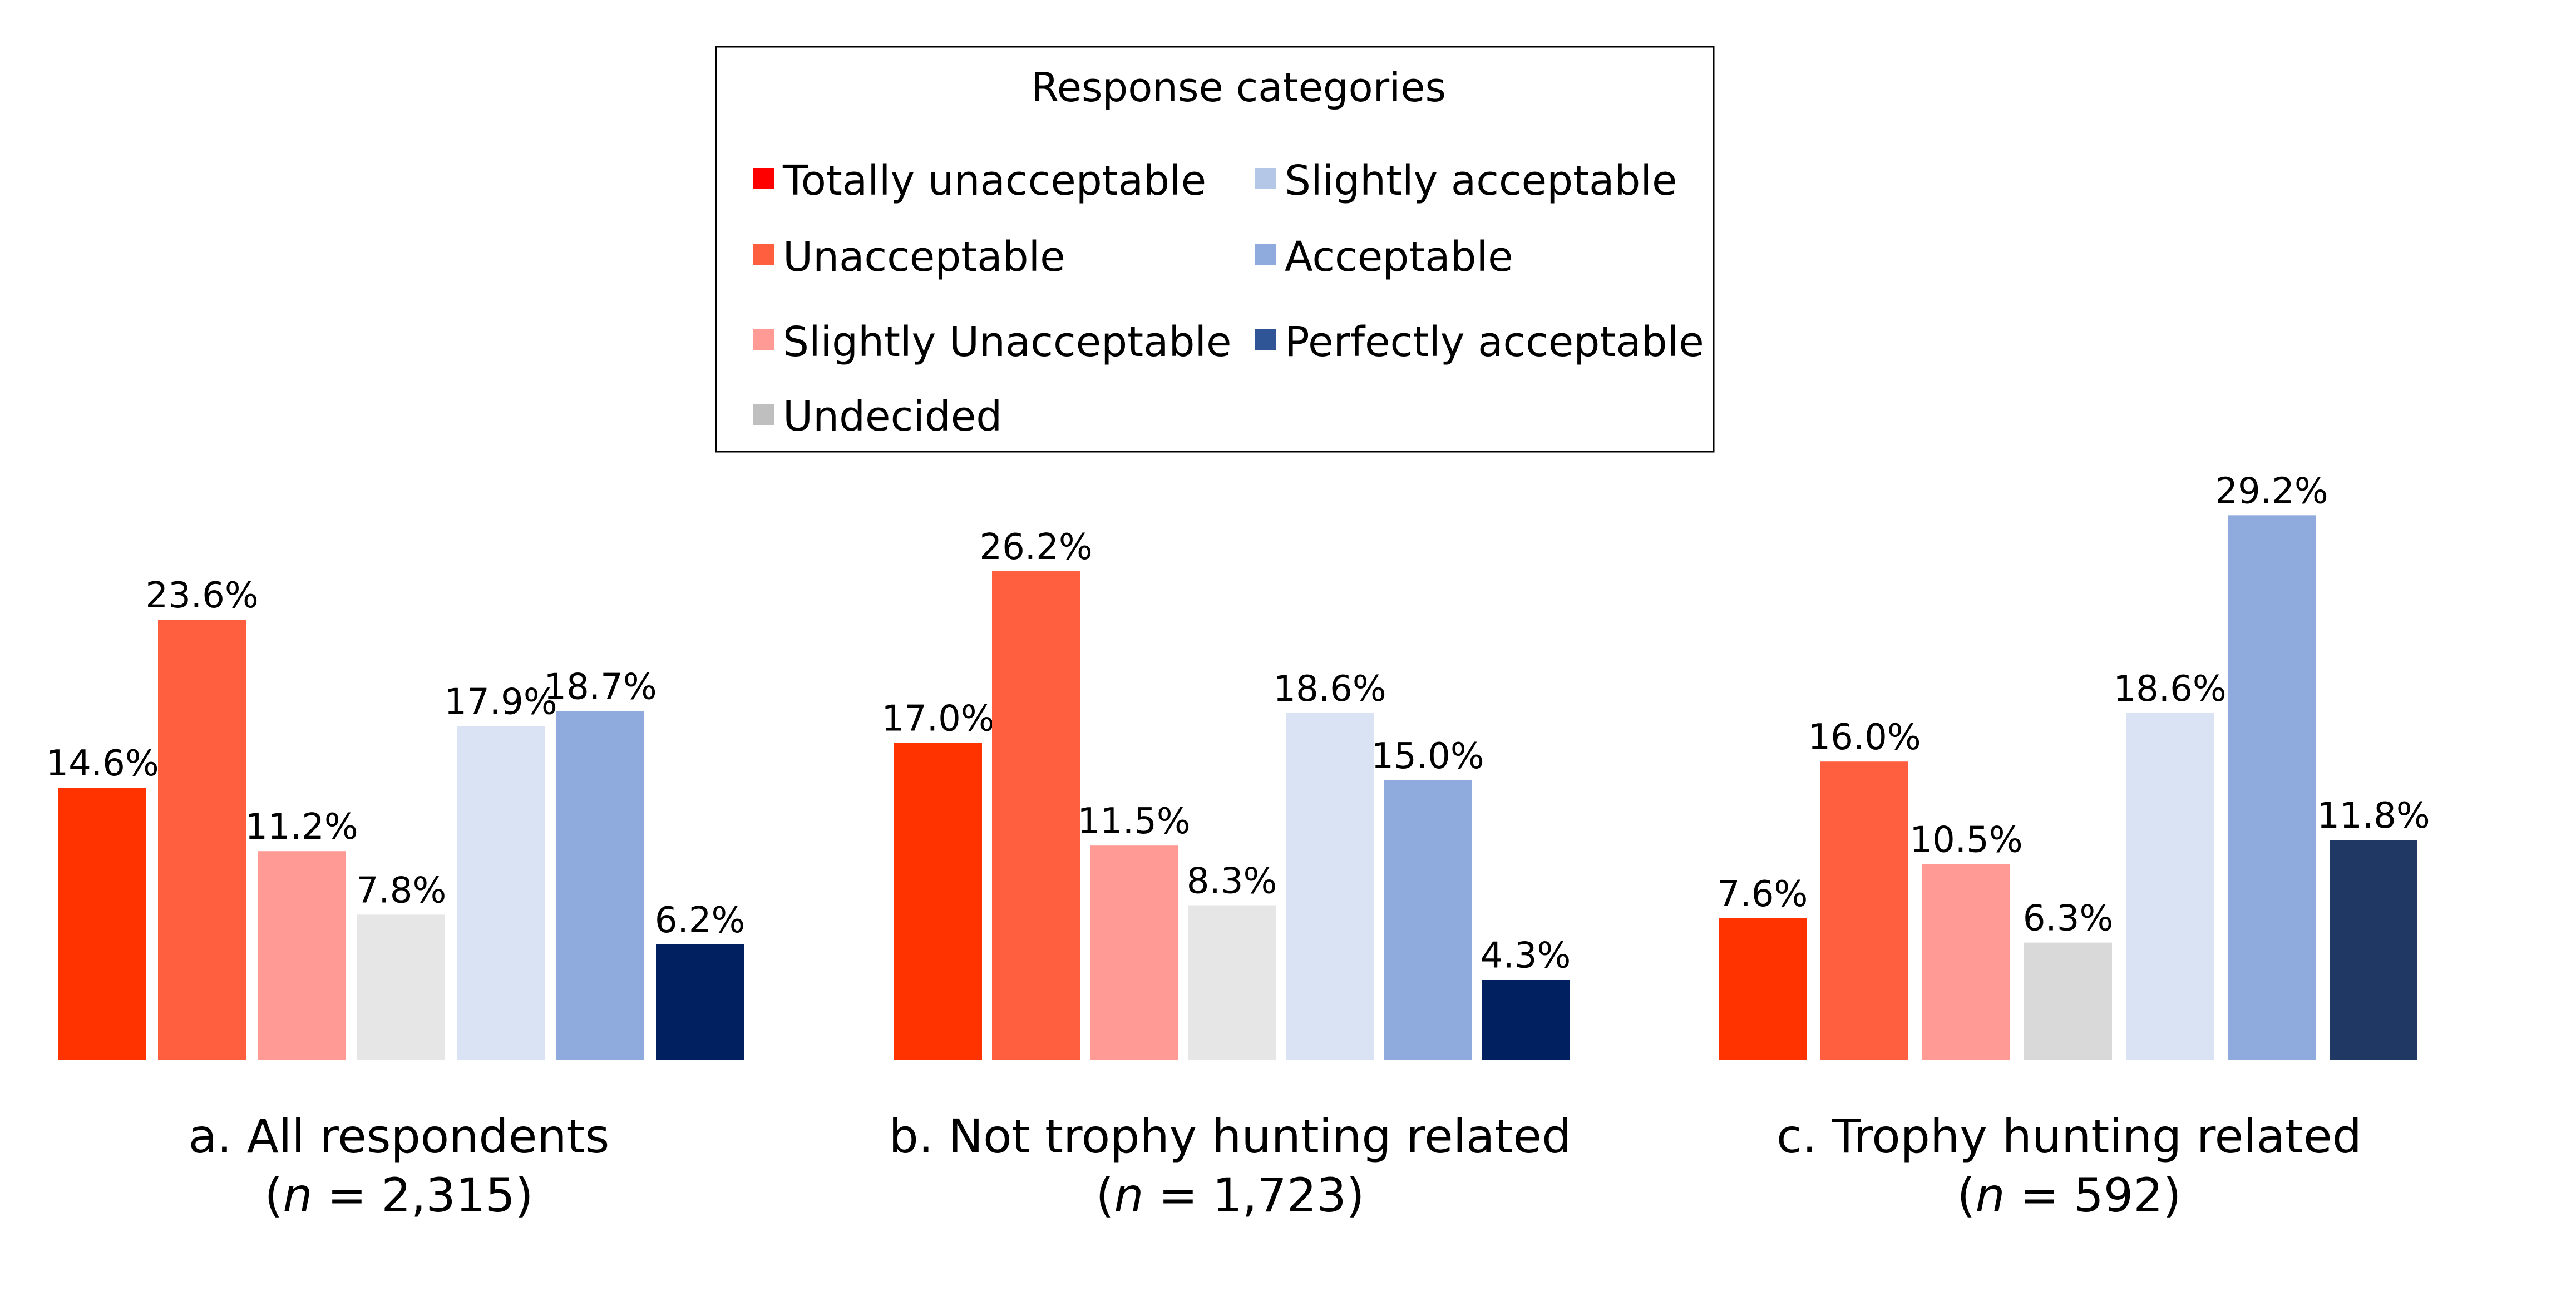 The height and width of the screenshot is (1301, 2576). I want to click on group-title: a. All respondents, so click(399, 1136).